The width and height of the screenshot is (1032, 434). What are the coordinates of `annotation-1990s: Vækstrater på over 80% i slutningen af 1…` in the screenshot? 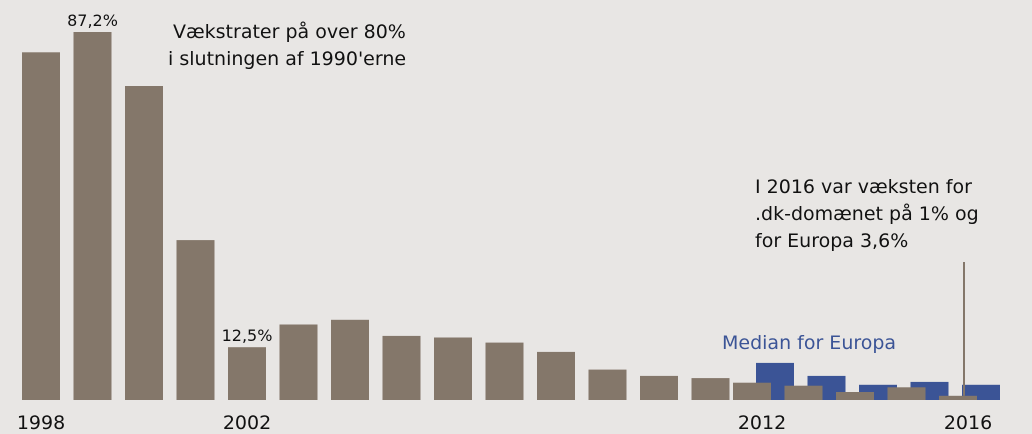 It's located at (287, 45).